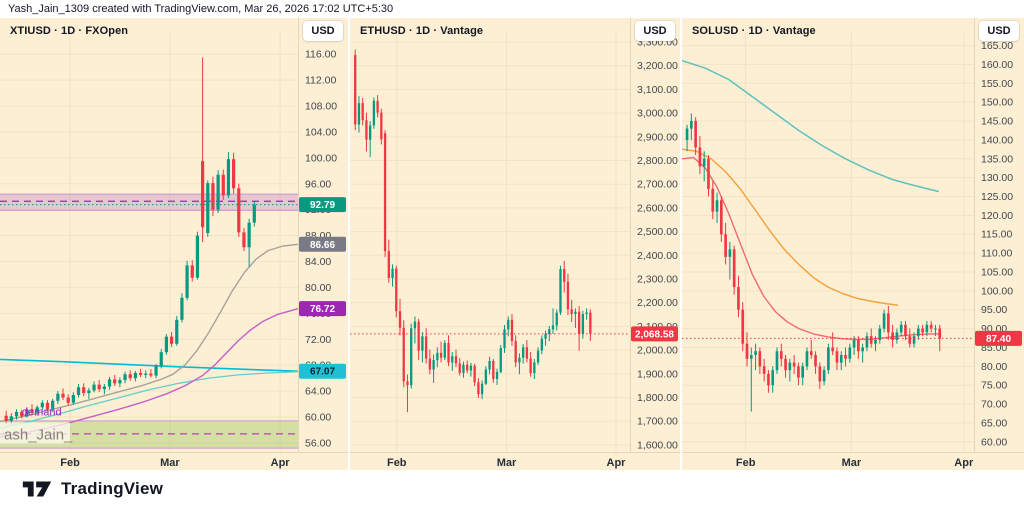 The height and width of the screenshot is (507, 1024). I want to click on svg-text: 105.00, so click(997, 272).